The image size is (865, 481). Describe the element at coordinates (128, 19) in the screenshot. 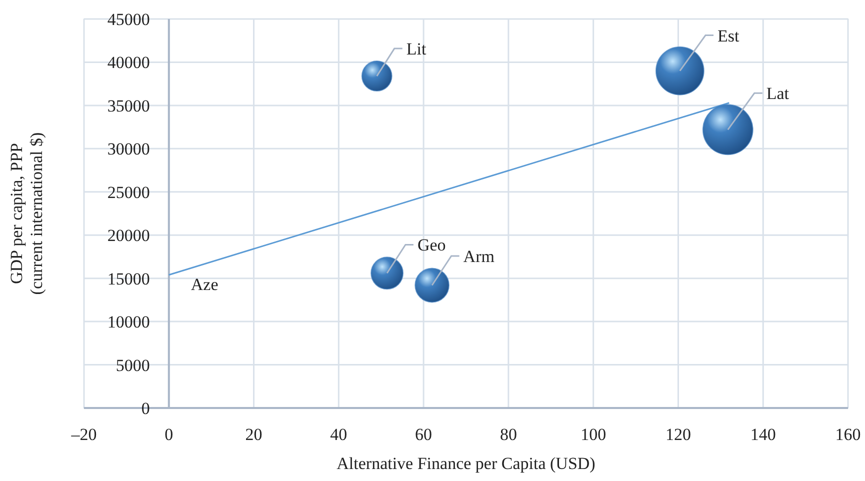

I see `y-tick-label: 45000` at that location.